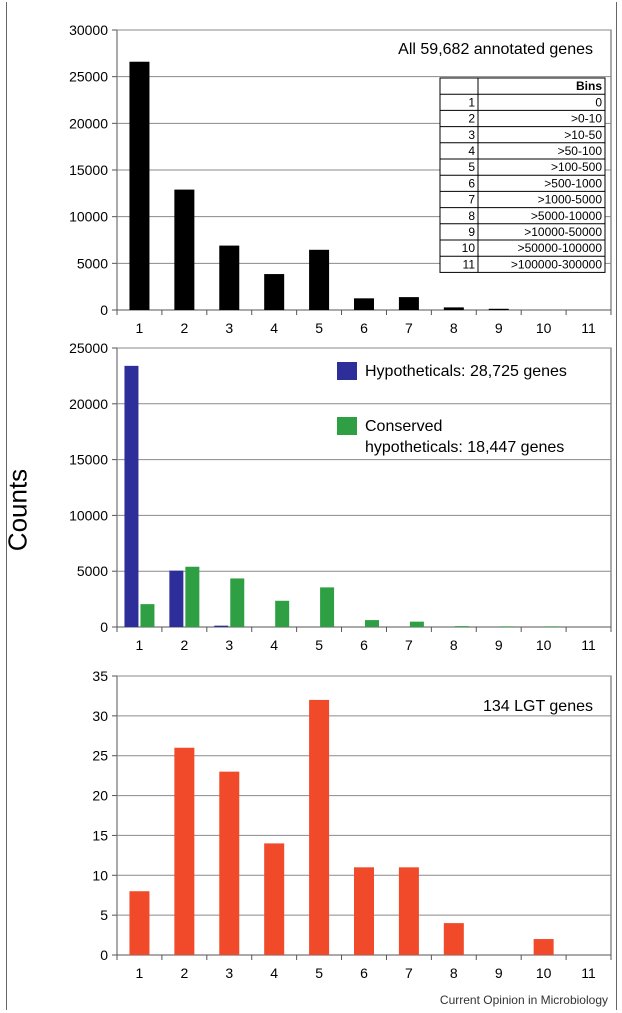  Describe the element at coordinates (471, 200) in the screenshot. I see `table-row-number: 7` at that location.